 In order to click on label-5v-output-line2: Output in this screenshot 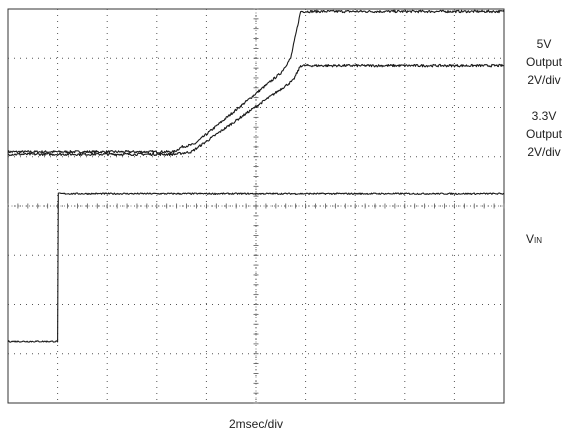, I will do `click(544, 62)`.